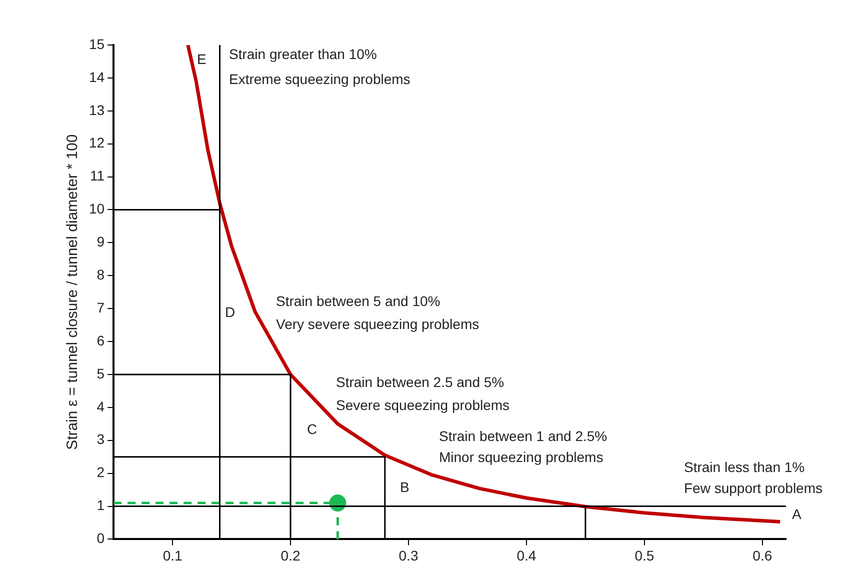  Describe the element at coordinates (753, 488) in the screenshot. I see `annotation: Few support problems` at that location.